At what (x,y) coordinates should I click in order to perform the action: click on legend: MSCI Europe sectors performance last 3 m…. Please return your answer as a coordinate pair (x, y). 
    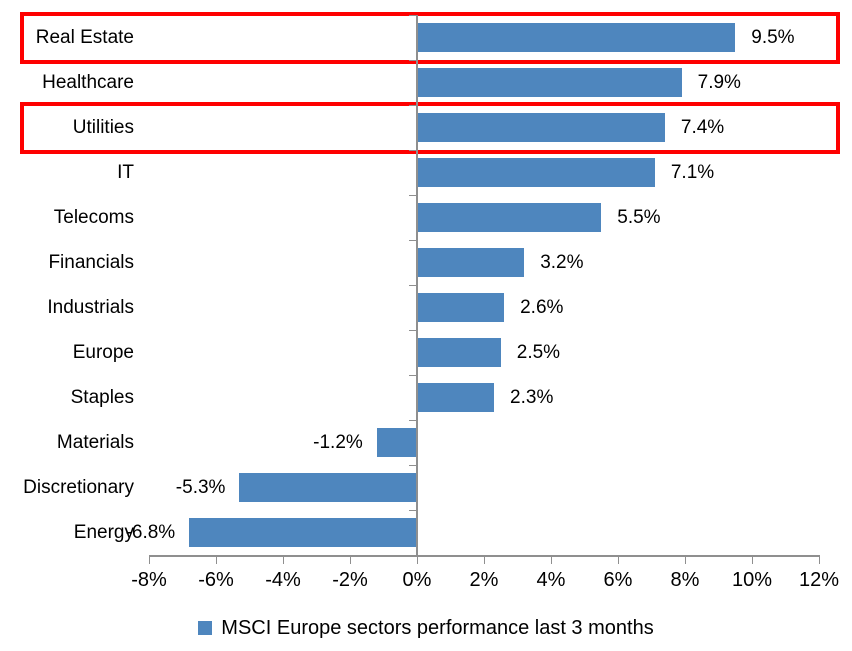
    Looking at the image, I should click on (426, 628).